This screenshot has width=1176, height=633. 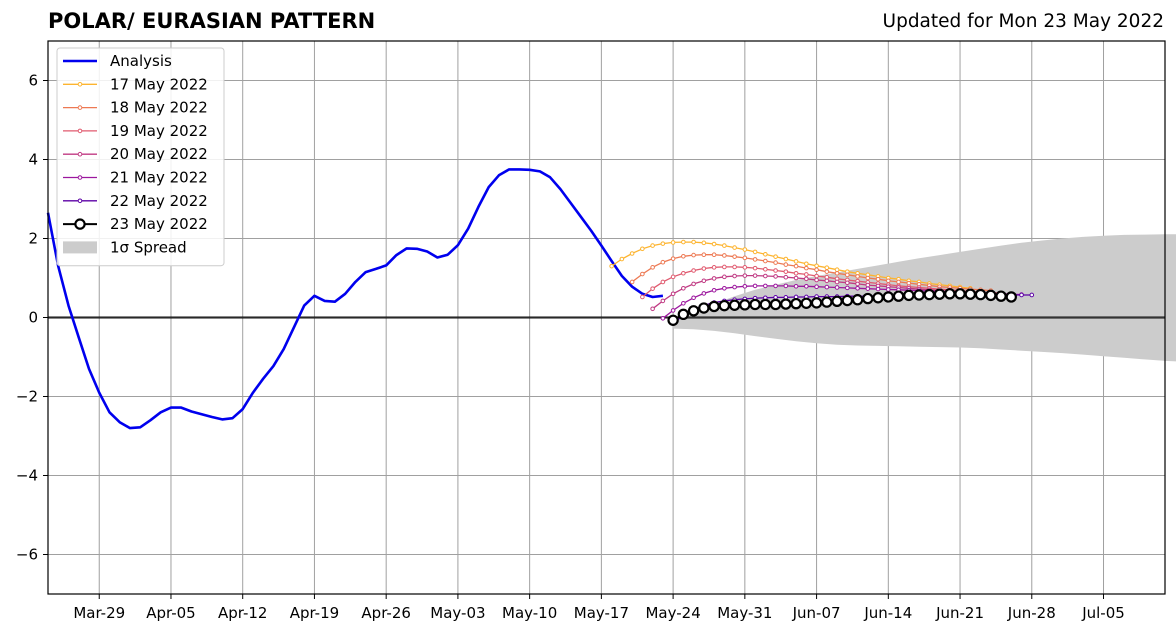 What do you see at coordinates (212, 21) in the screenshot?
I see `chart-title: POLAR/ EURASIAN PATTERN` at bounding box center [212, 21].